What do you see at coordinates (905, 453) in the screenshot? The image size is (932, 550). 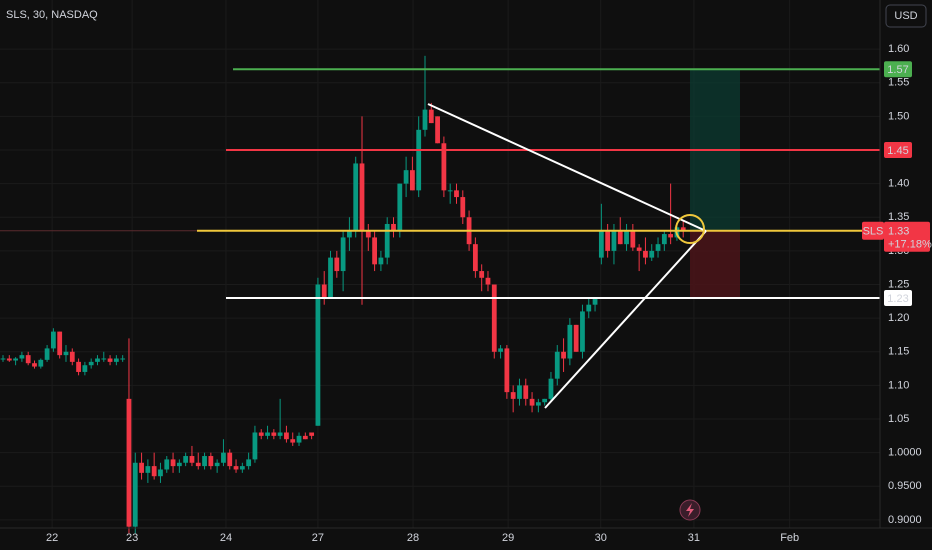 I see `y-tick-label: 1.0000` at bounding box center [905, 453].